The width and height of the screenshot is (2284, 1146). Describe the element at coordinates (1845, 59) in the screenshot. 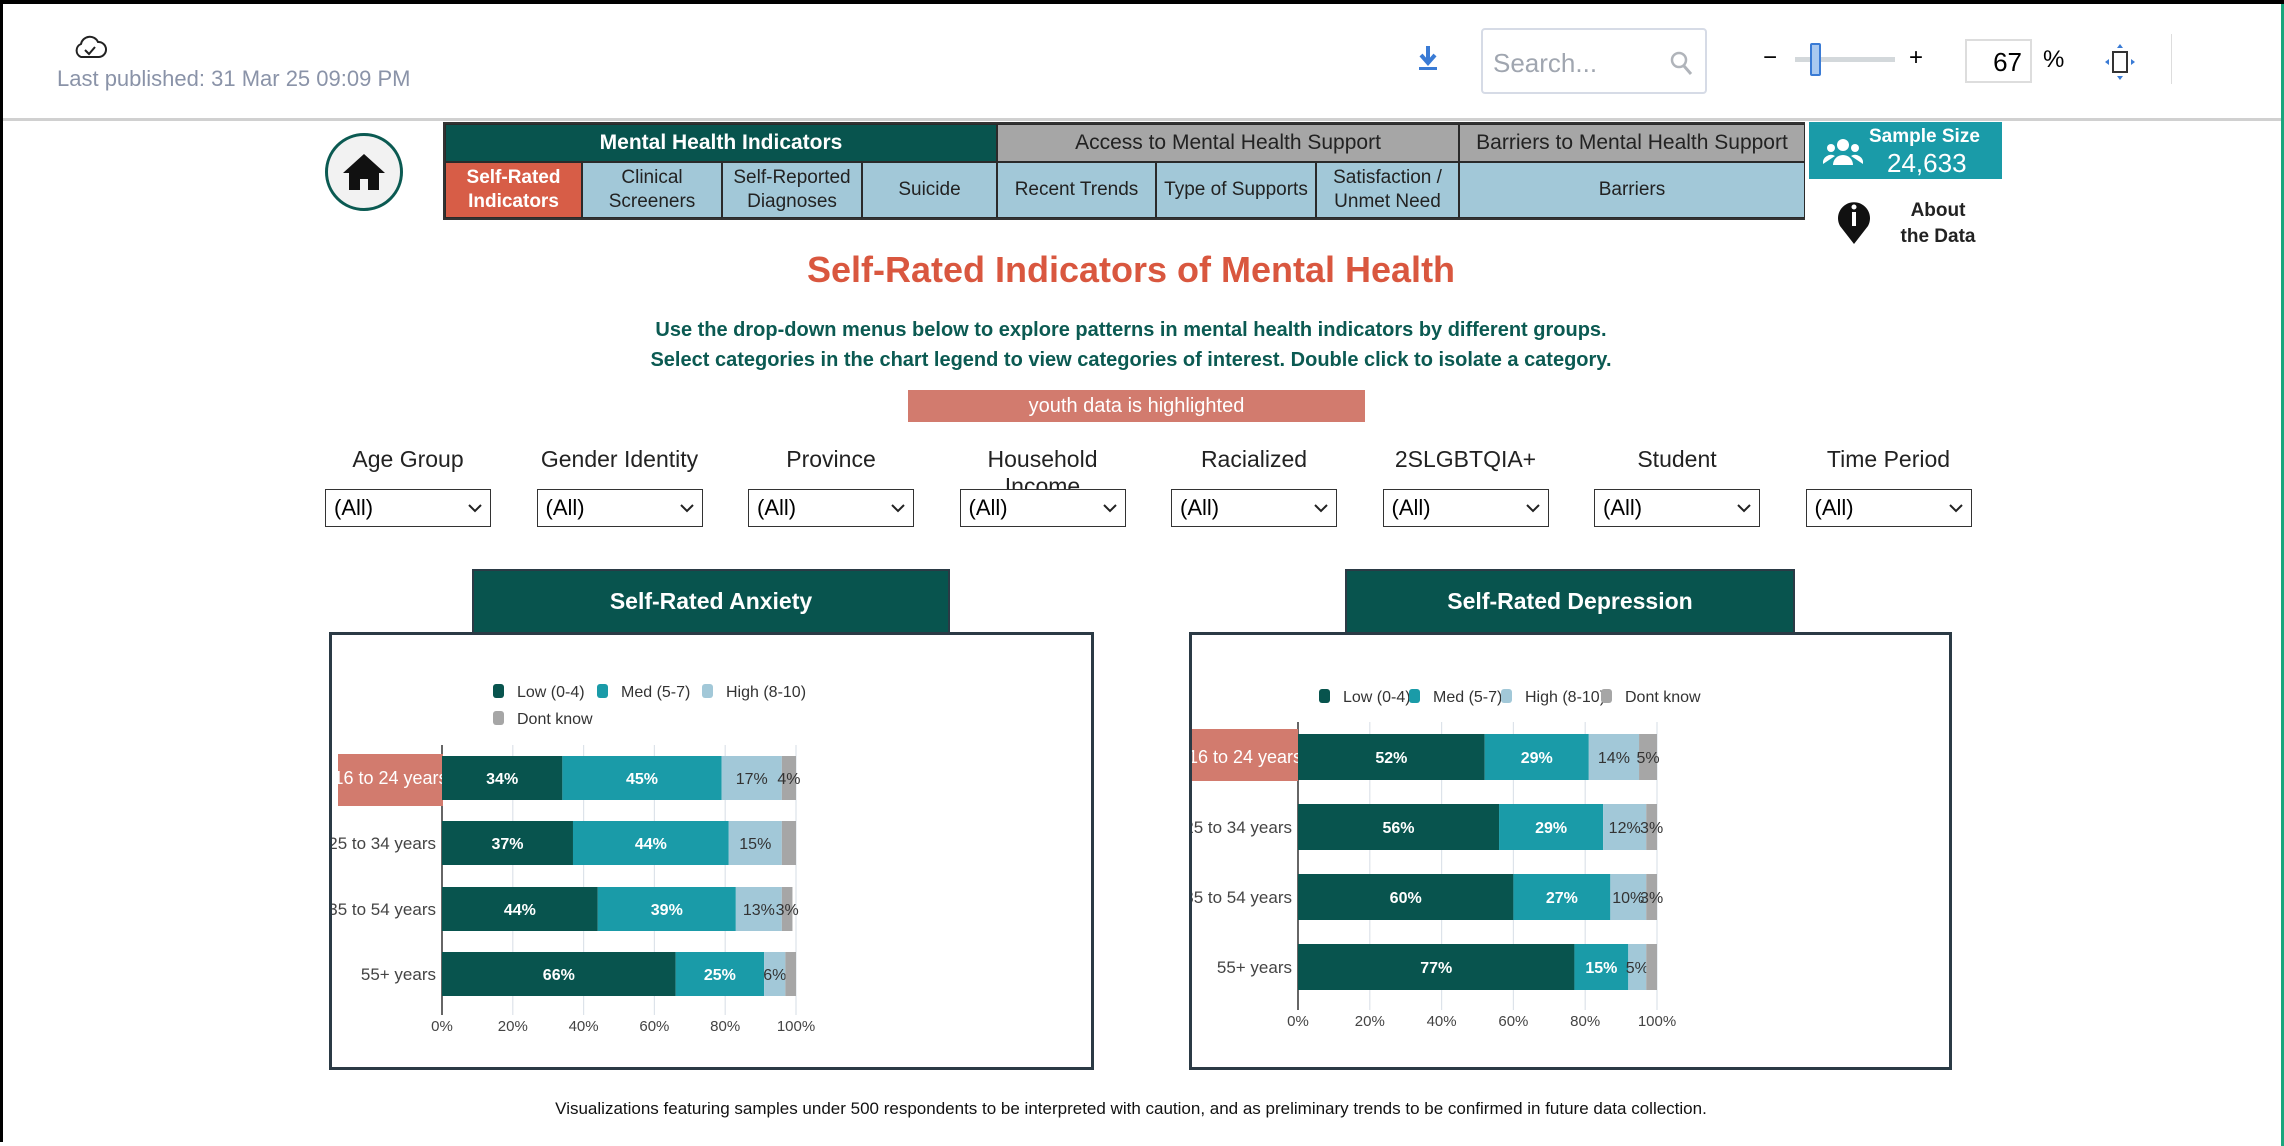

I see `zoom-slider` at that location.